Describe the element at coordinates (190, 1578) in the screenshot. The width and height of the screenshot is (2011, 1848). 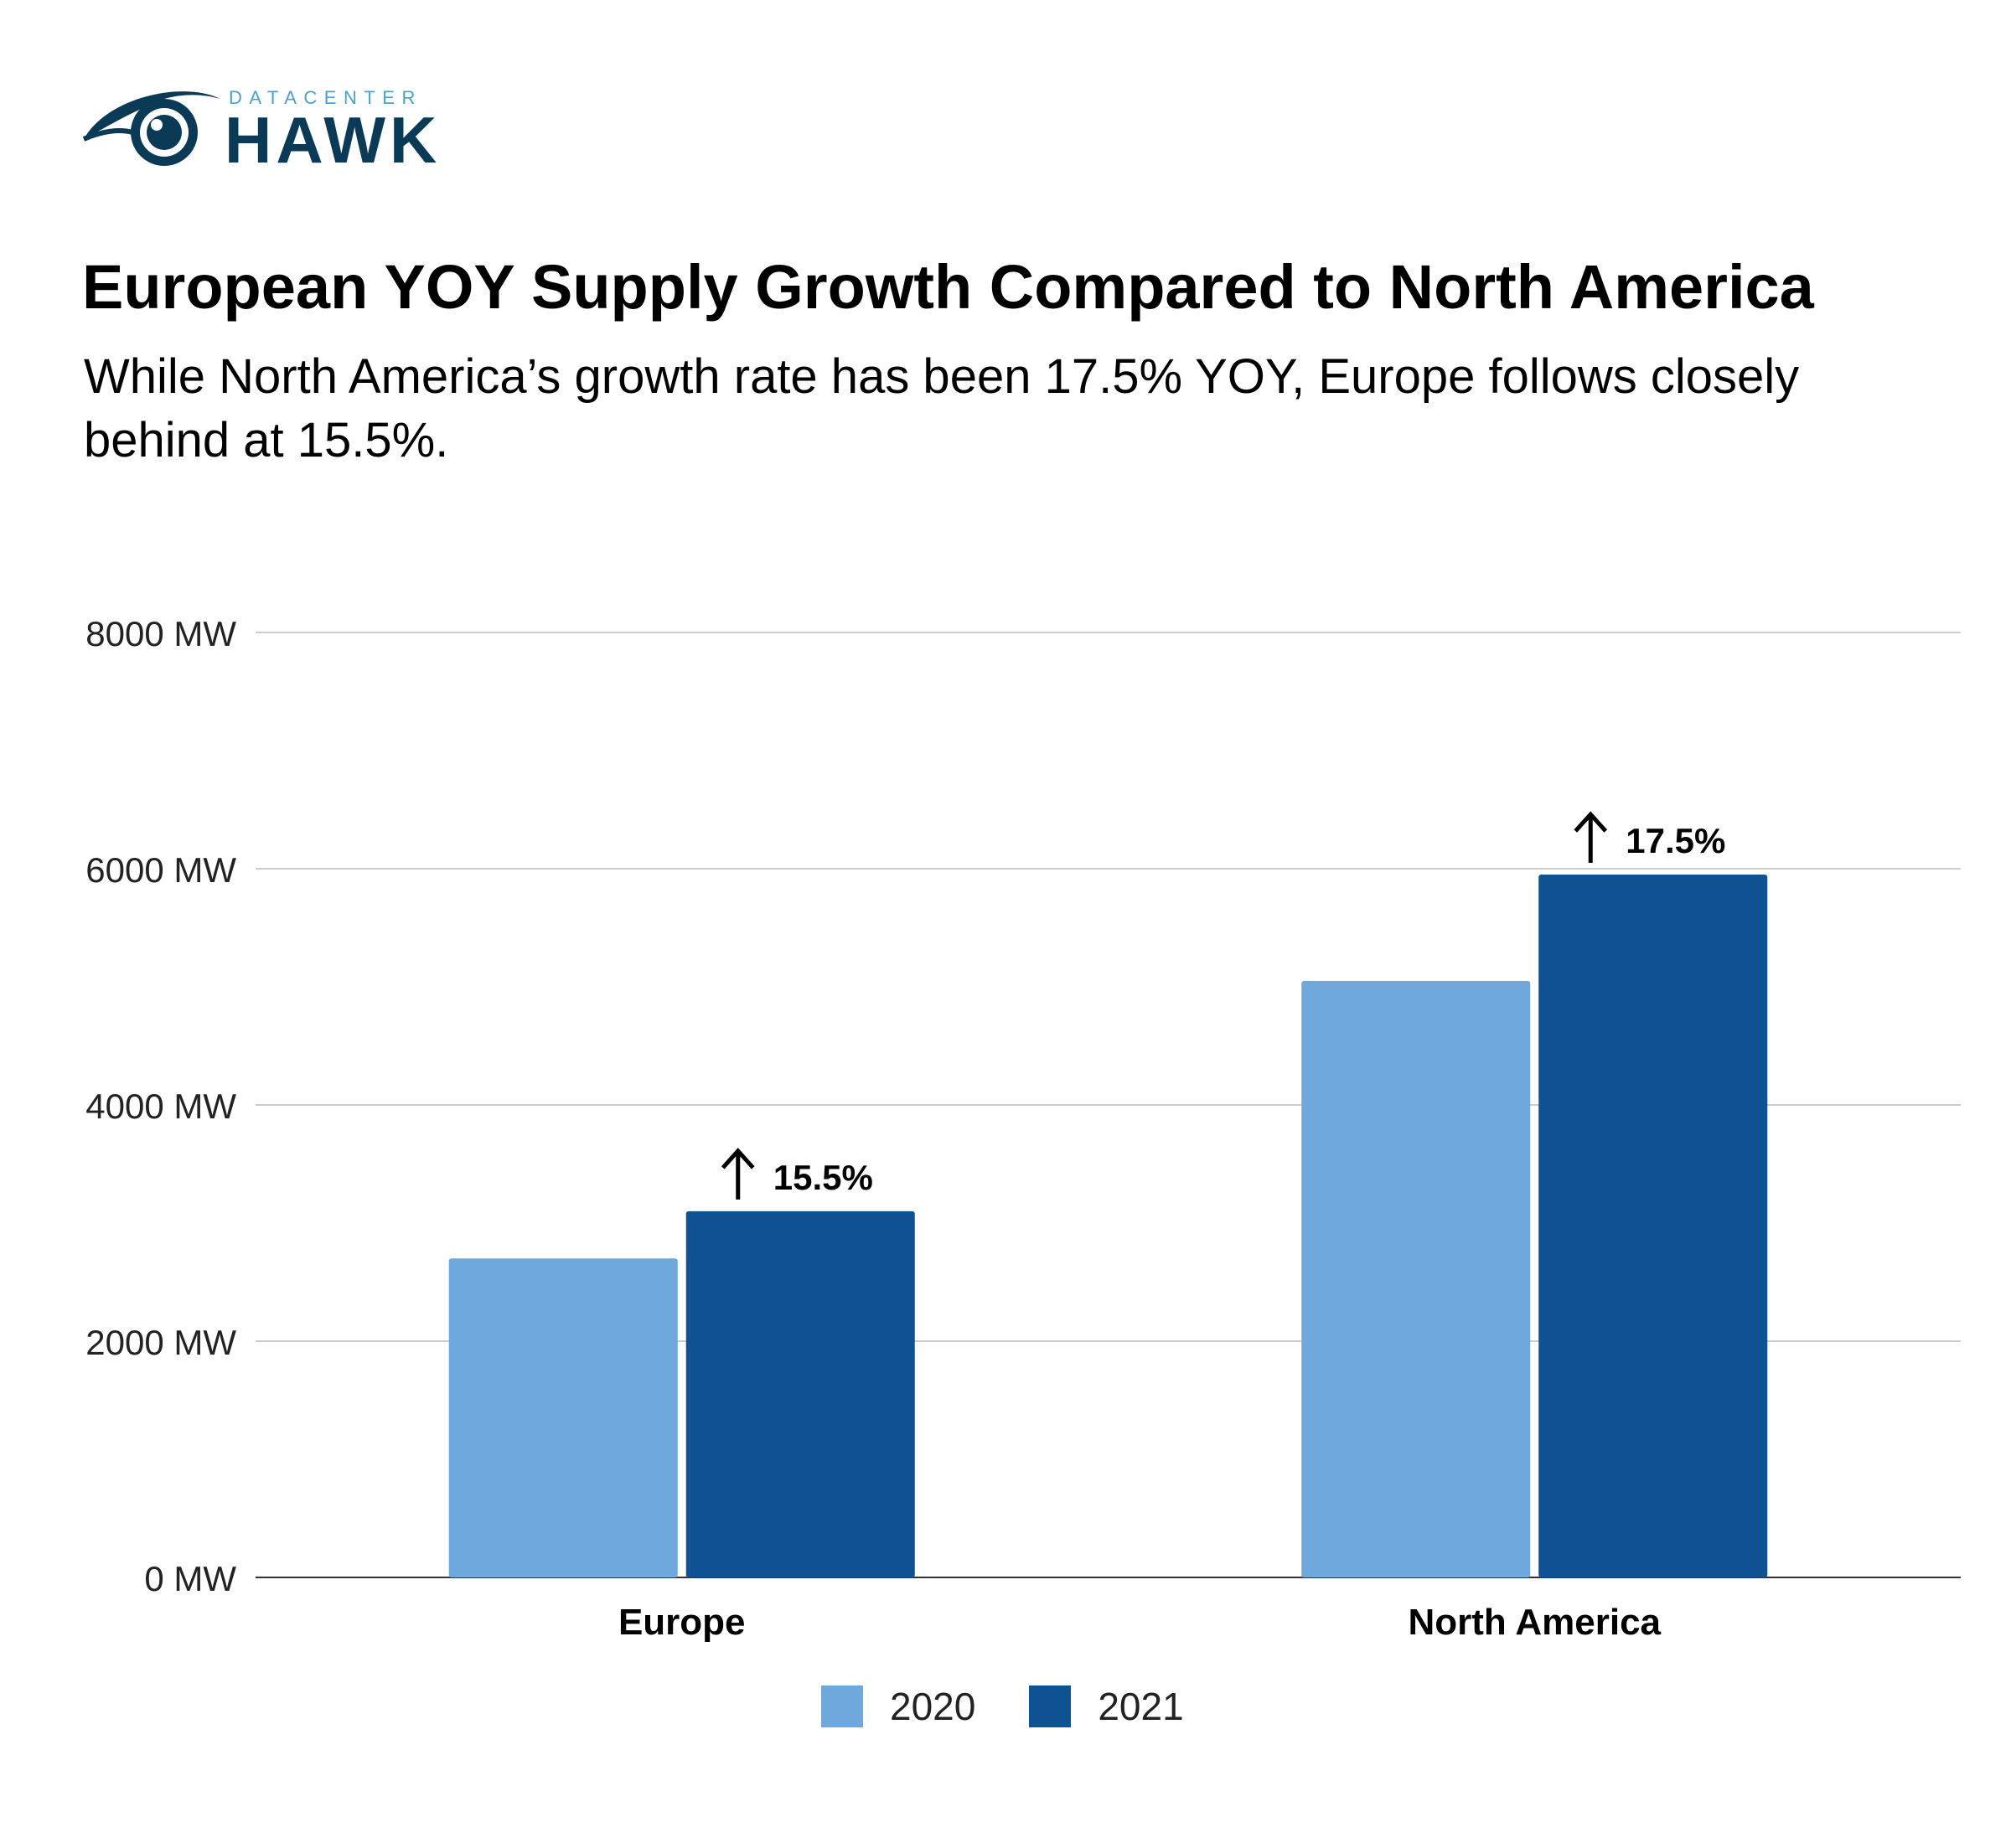
I see `y-tick-label: 0 MW` at that location.